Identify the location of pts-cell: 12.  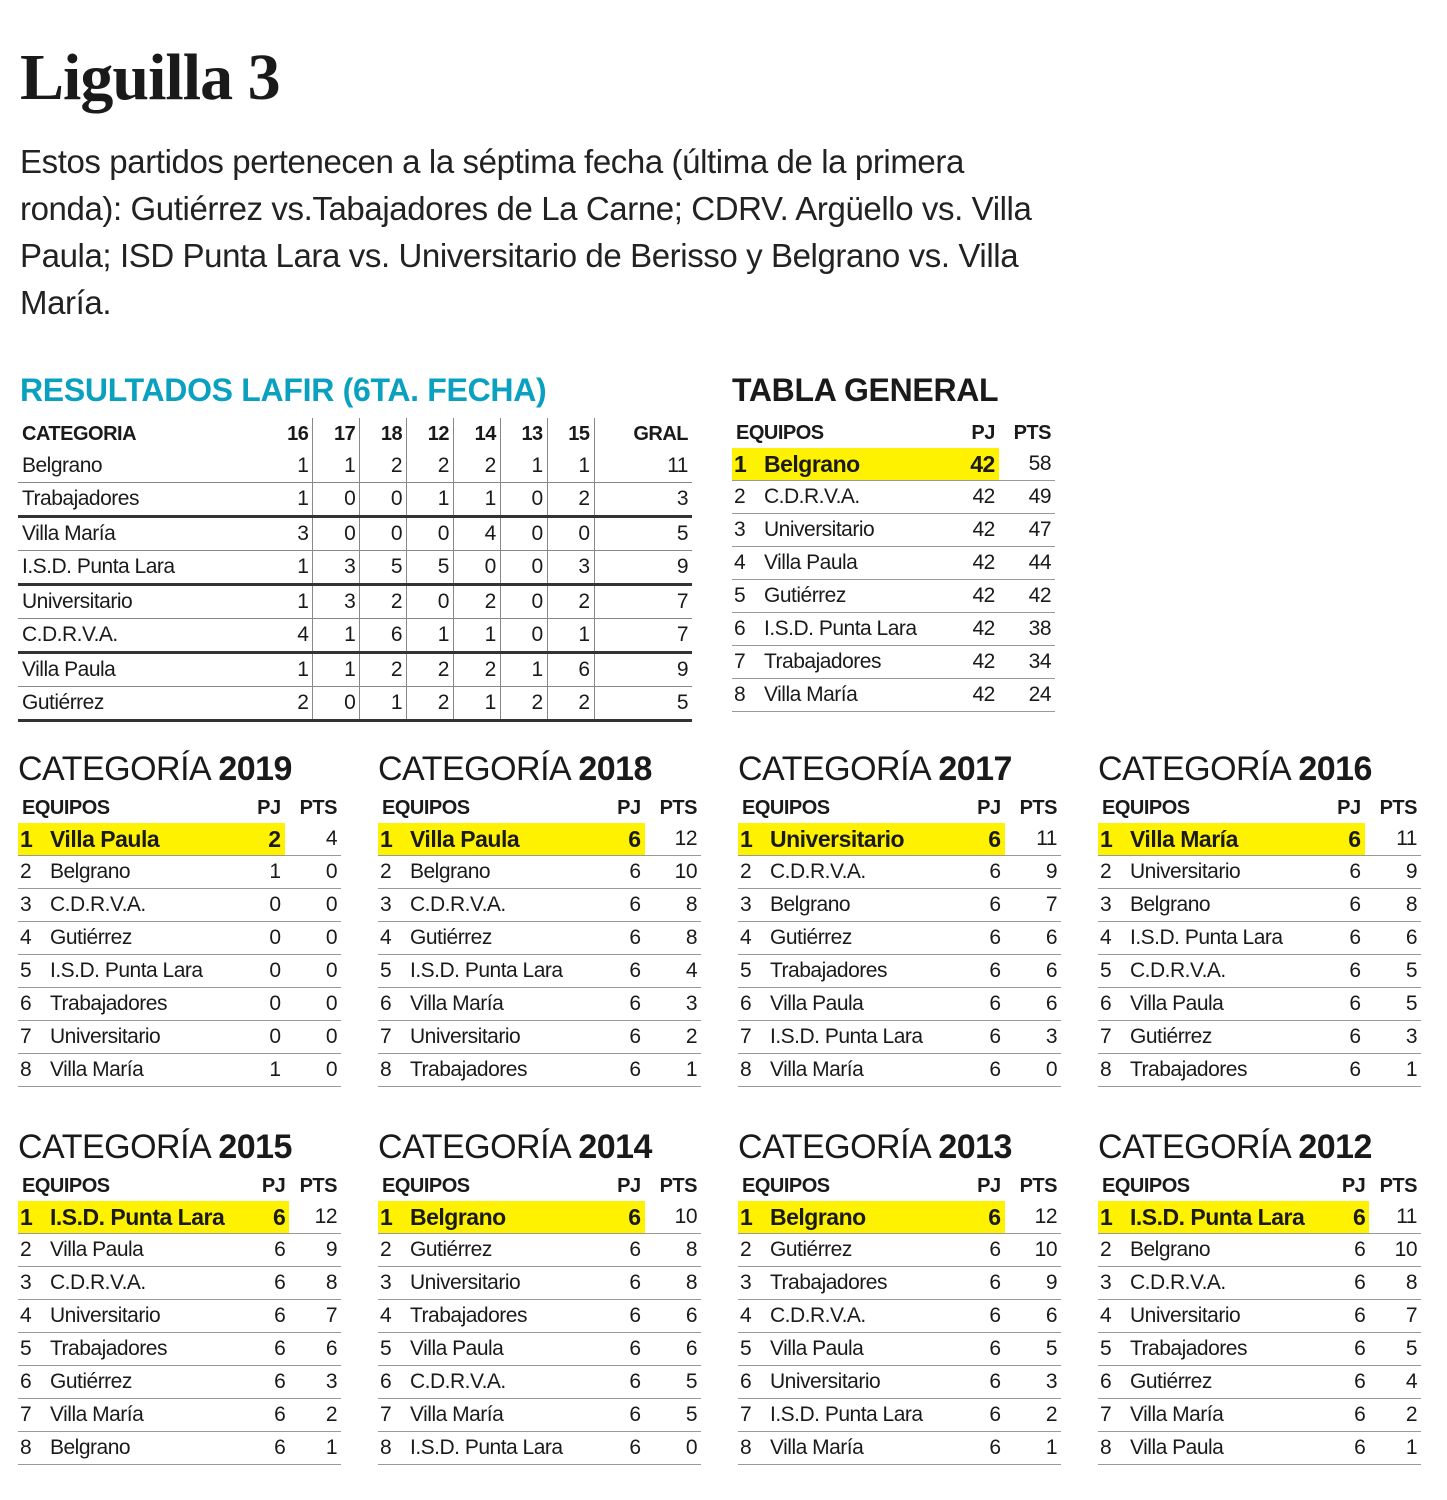
(672, 839).